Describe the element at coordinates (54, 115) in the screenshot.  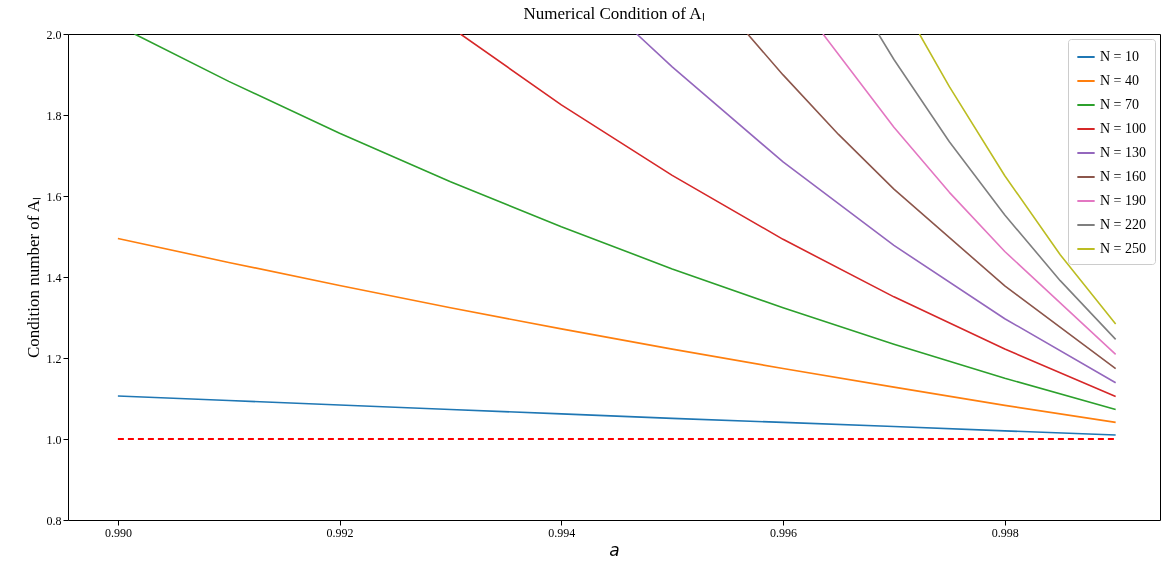
I see `y-tick-label: 1.8` at that location.